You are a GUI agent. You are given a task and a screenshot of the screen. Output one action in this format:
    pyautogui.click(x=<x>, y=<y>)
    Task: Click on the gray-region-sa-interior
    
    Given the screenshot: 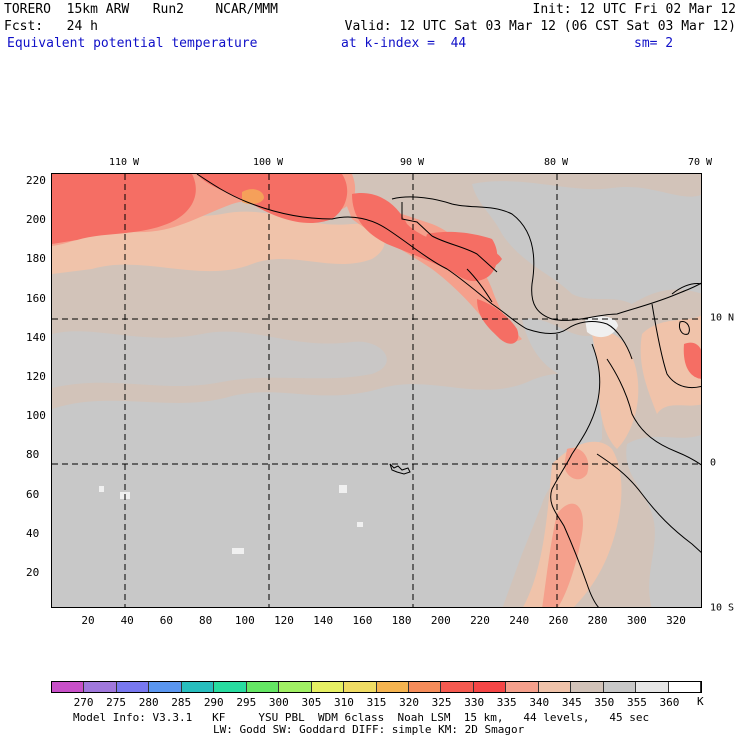 What is the action you would take?
    pyautogui.click(x=663, y=520)
    